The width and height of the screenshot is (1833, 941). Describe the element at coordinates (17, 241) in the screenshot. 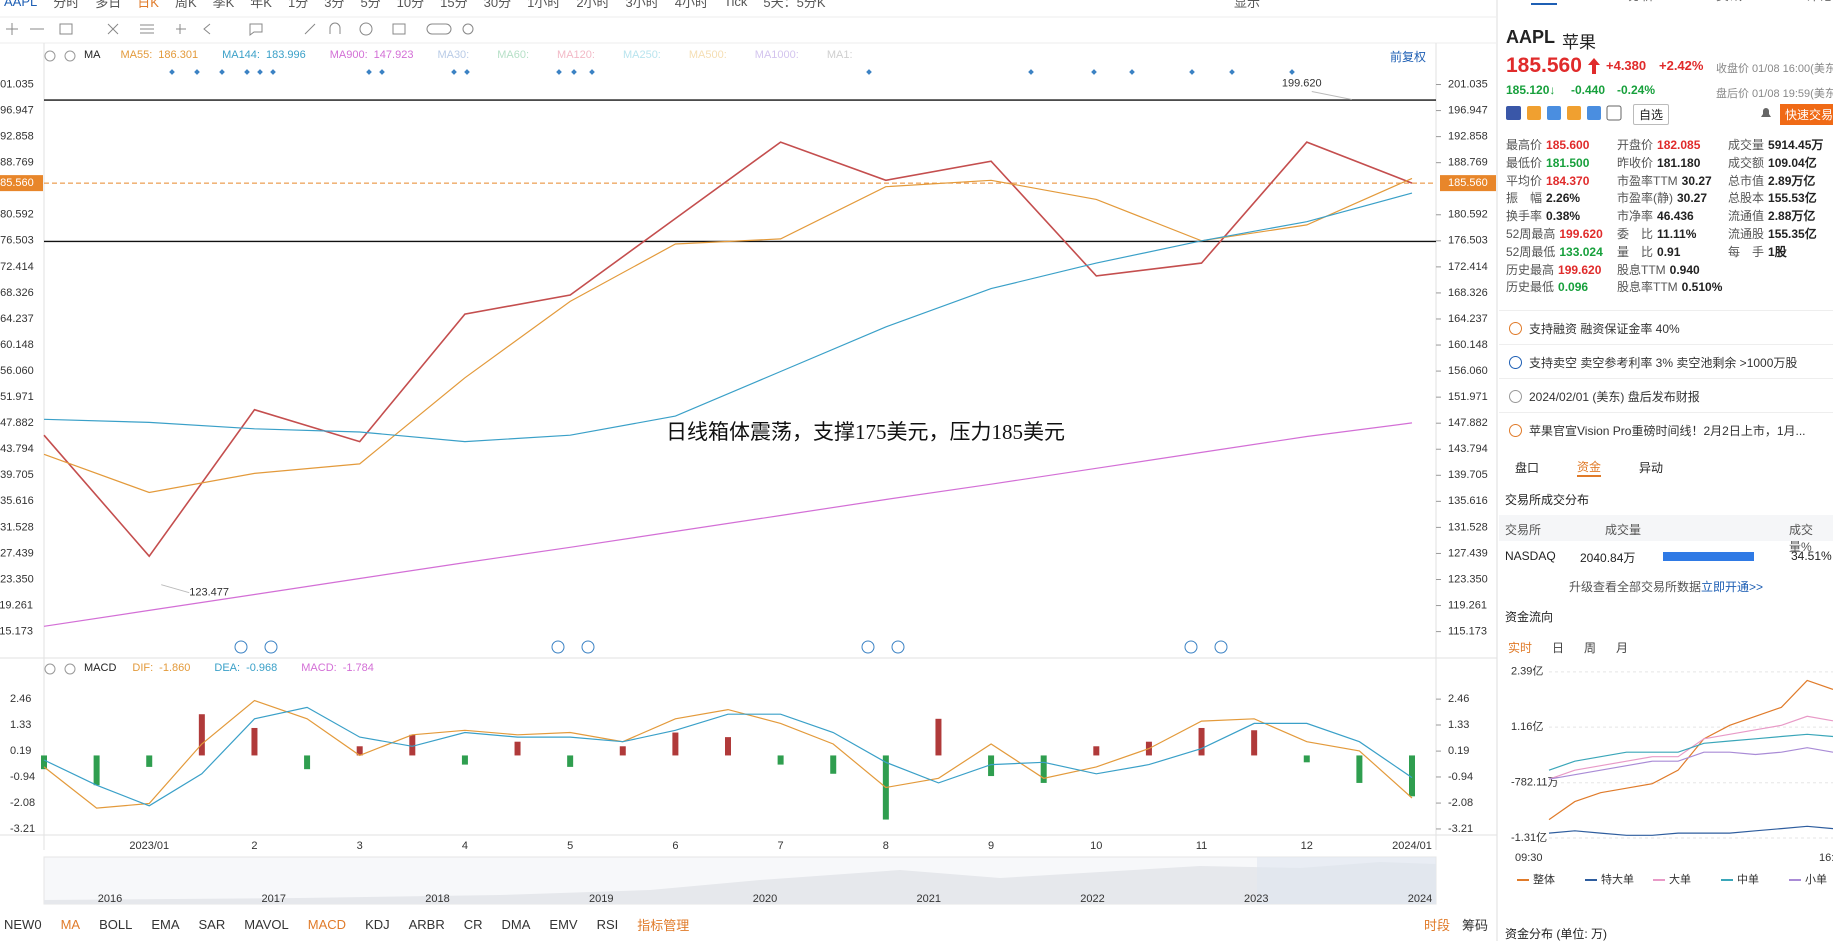

I see `y-tick-label: 176.503` at that location.